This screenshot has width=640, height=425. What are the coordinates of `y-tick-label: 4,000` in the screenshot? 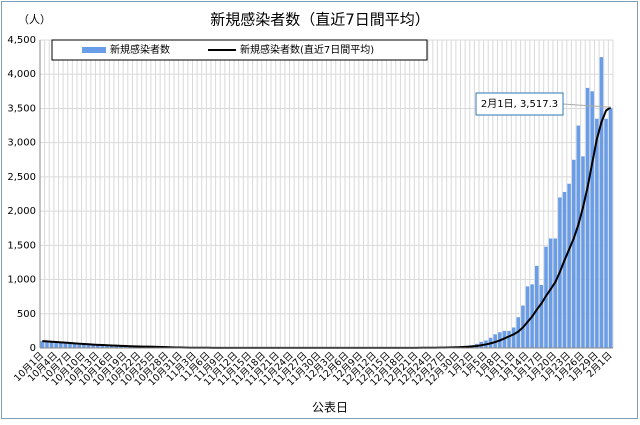 It's located at (21, 74).